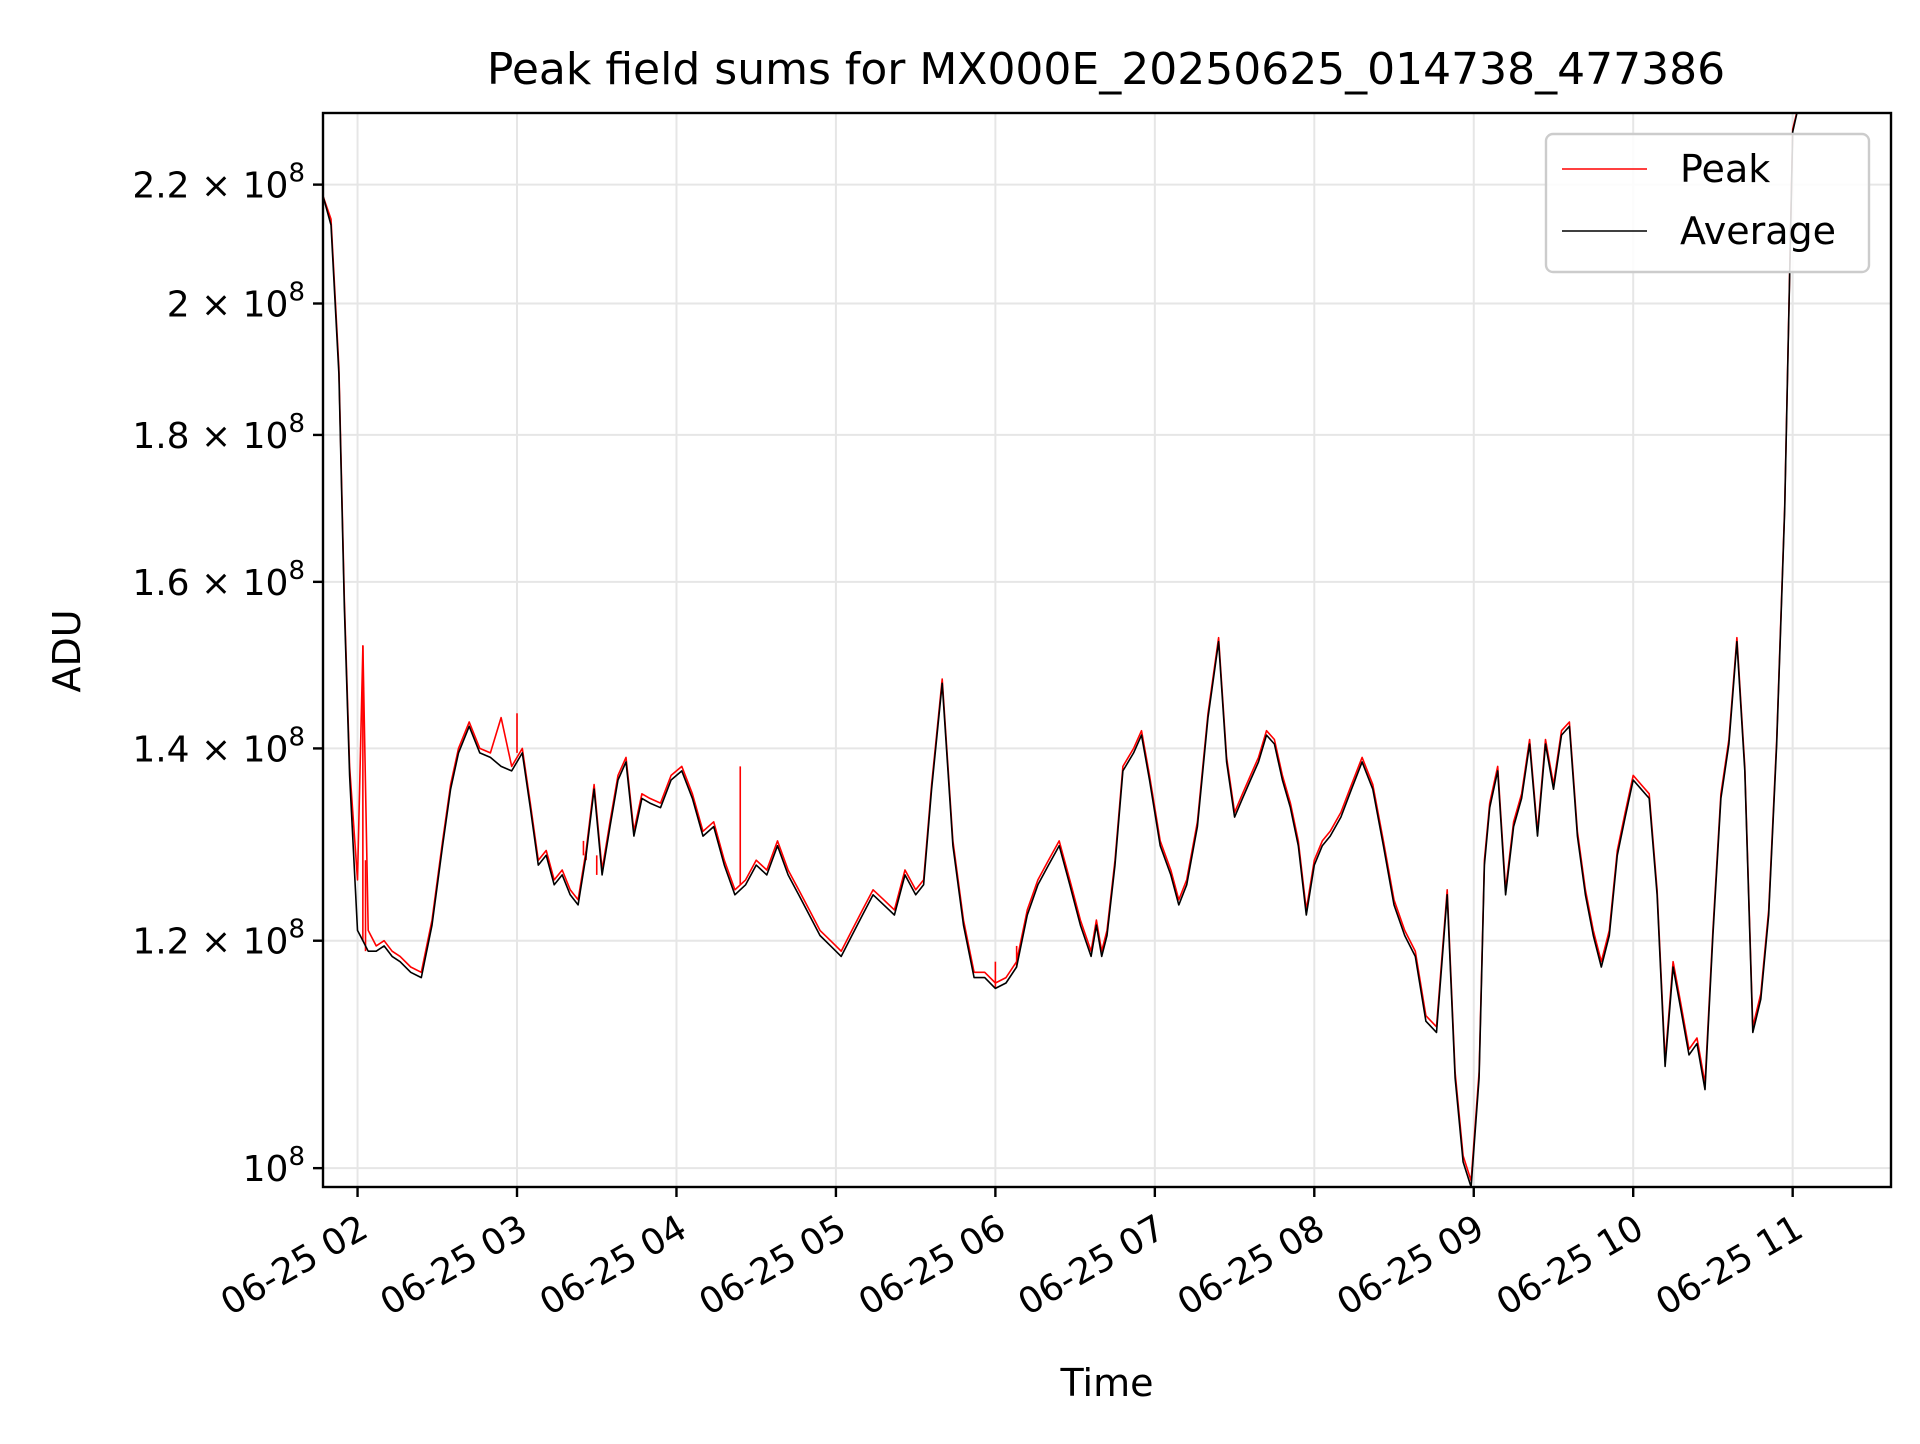  What do you see at coordinates (1707, 203) in the screenshot?
I see `legend: Peak Average` at bounding box center [1707, 203].